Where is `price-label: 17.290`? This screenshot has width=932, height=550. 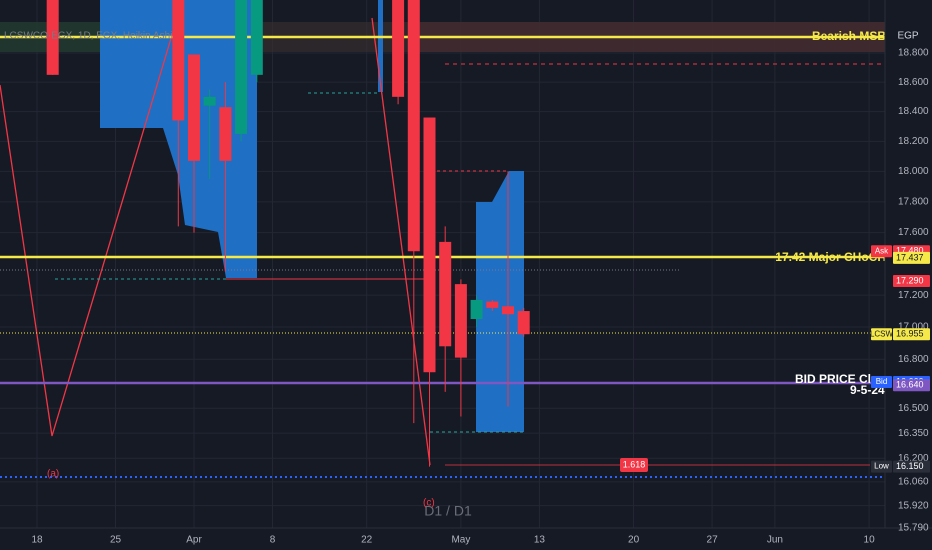
price-label: 17.290 is located at coordinates (910, 280).